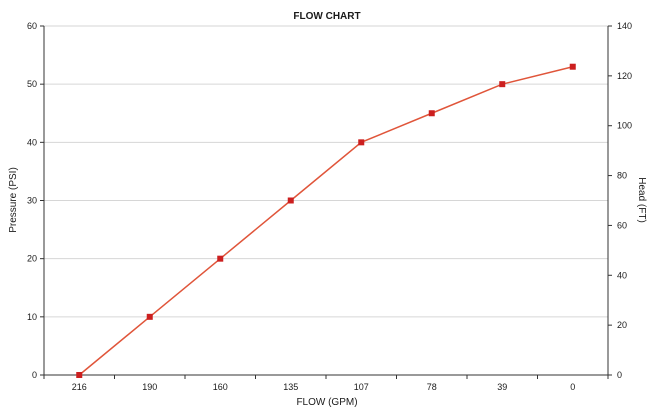 This screenshot has height=407, width=651. Describe the element at coordinates (622, 325) in the screenshot. I see `y2-tick-label: 20` at that location.